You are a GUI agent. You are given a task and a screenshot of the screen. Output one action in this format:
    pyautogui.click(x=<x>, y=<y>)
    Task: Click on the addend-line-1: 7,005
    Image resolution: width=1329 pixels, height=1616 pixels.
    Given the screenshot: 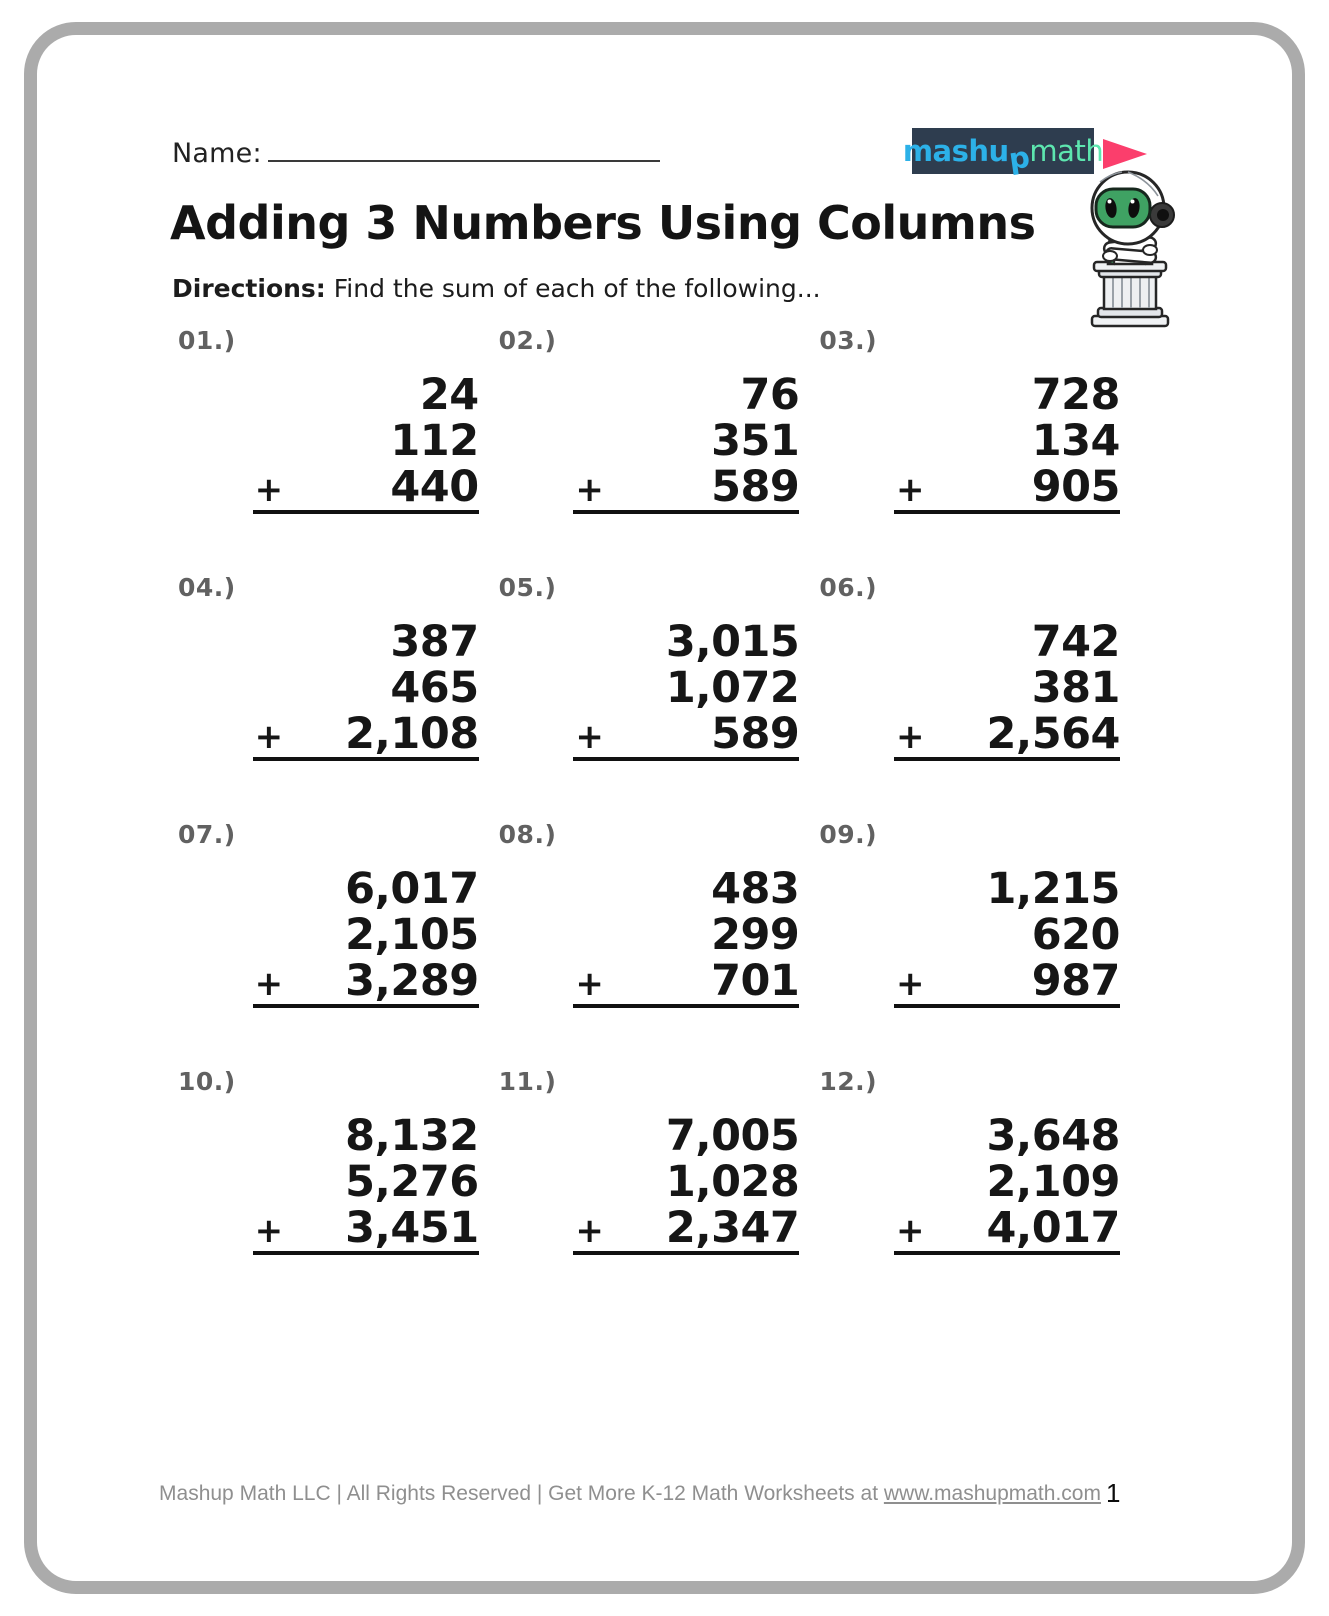 What is the action you would take?
    pyautogui.click(x=732, y=1136)
    